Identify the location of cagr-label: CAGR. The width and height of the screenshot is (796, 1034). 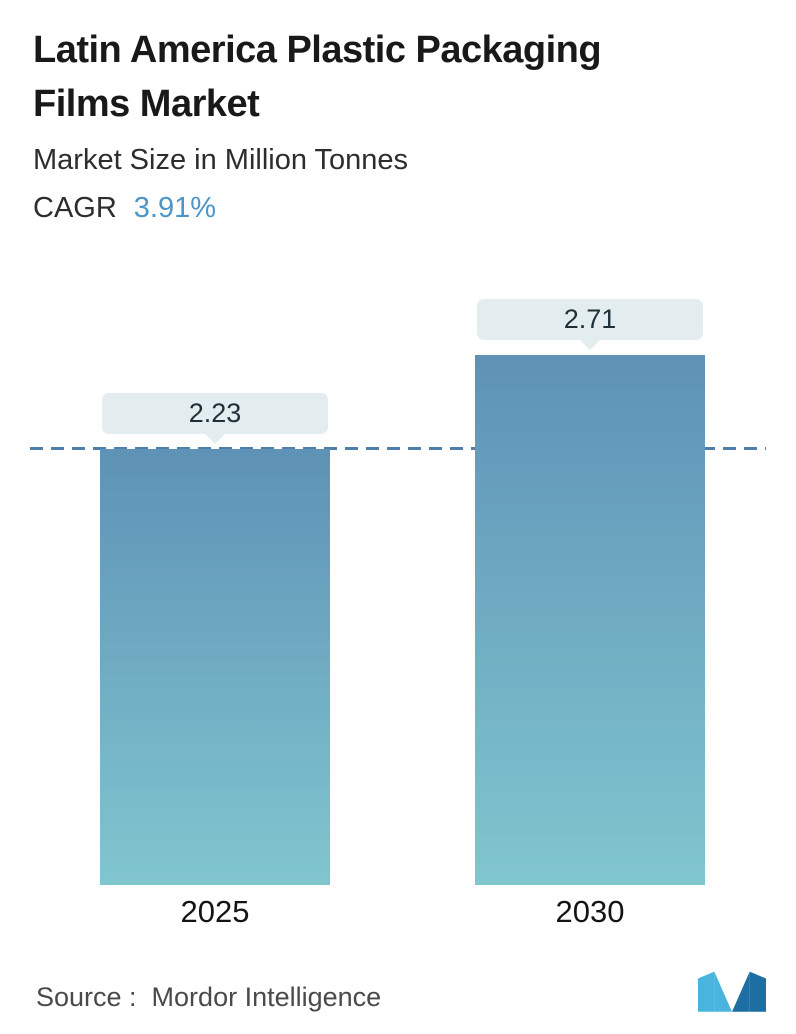
(75, 207).